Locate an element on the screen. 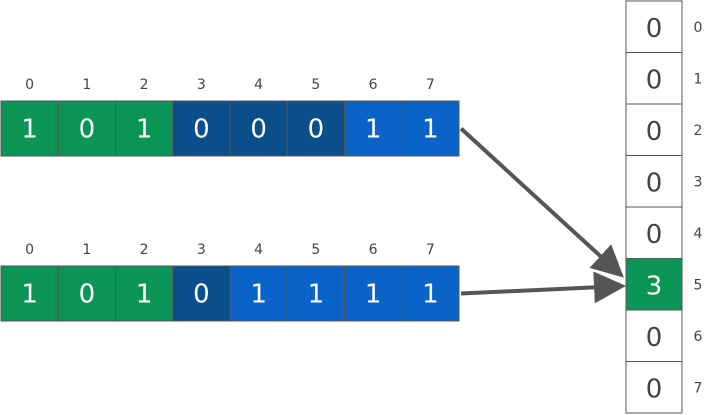 Image resolution: width=704 pixels, height=415 pixels. register-value: 3 is located at coordinates (654, 286).